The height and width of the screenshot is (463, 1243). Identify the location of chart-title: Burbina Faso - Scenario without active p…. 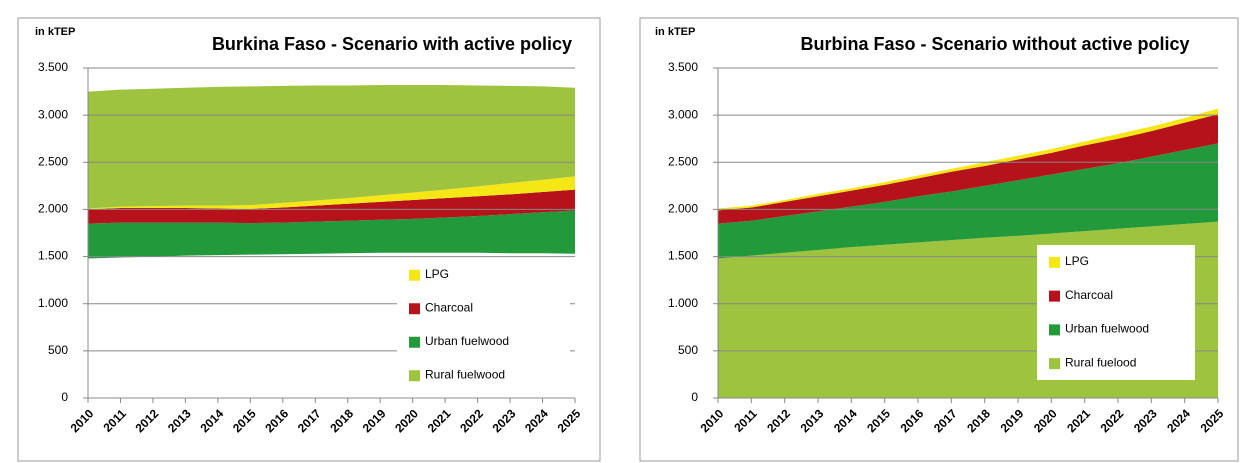
(994, 44).